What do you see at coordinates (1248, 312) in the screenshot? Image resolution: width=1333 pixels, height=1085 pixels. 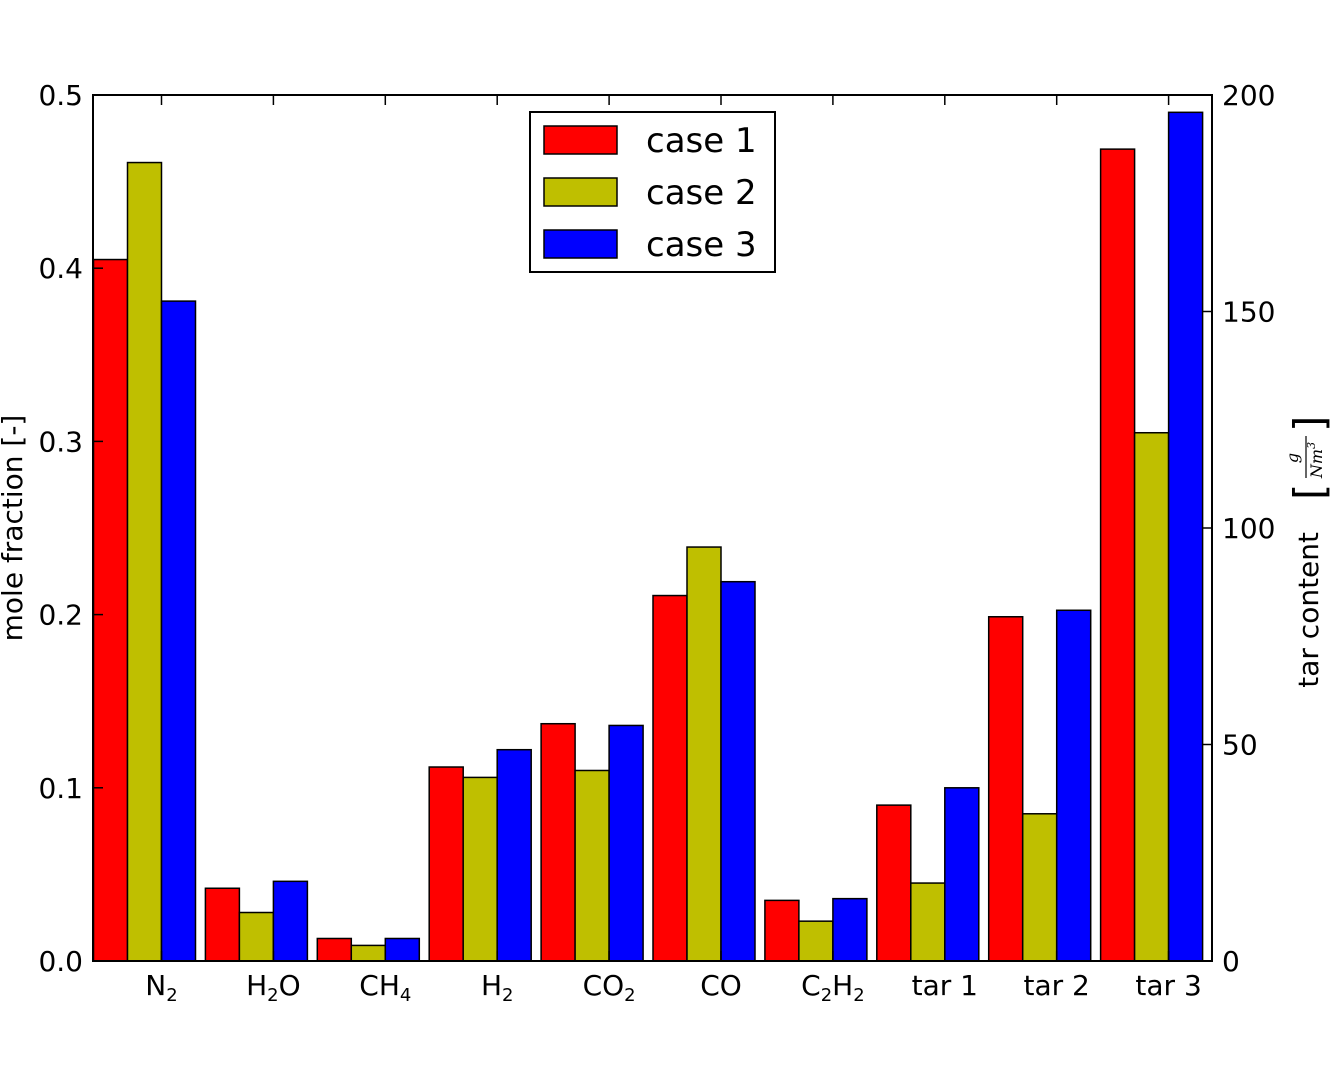 I see `right-tick-label: 150` at bounding box center [1248, 312].